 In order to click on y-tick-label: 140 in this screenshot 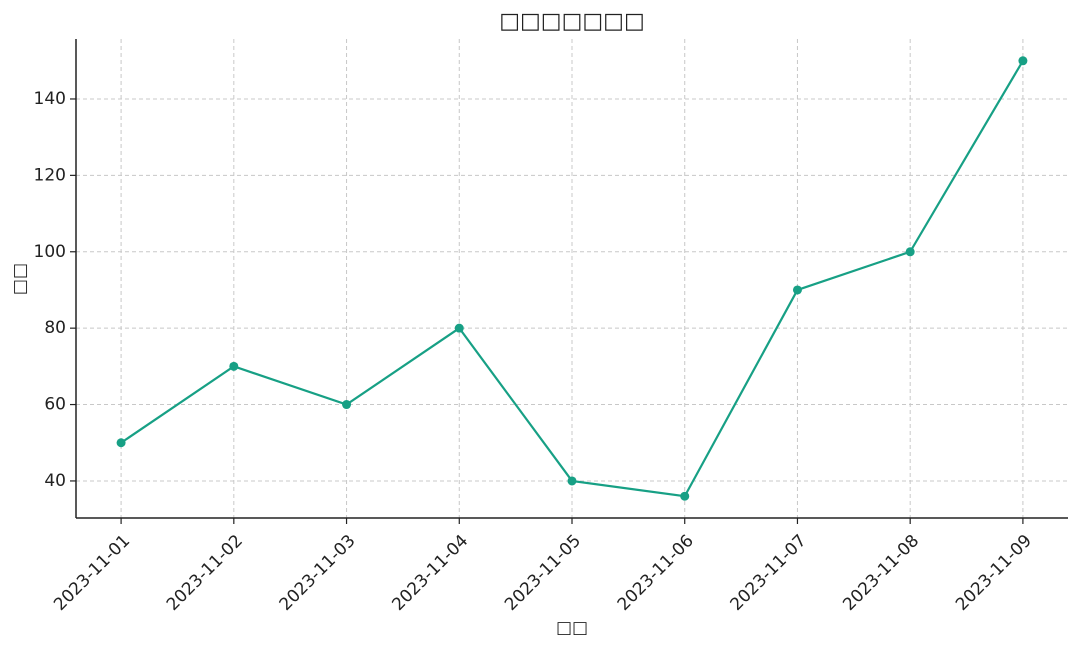, I will do `click(50, 99)`.